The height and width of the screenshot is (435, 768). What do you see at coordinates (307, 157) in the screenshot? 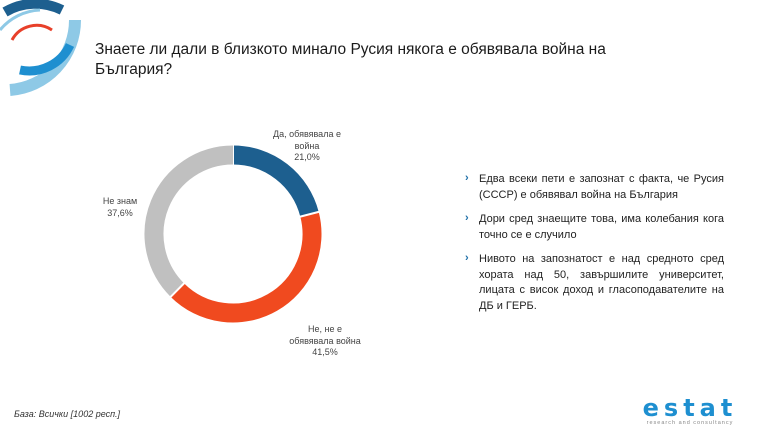
I see `slice-value: 21,0%` at bounding box center [307, 157].